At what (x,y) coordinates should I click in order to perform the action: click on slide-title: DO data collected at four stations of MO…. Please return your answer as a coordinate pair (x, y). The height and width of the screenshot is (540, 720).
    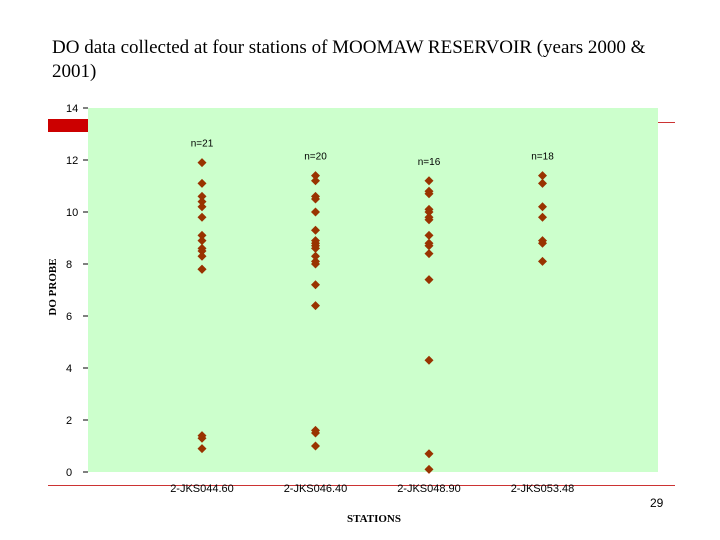
    Looking at the image, I should click on (349, 59).